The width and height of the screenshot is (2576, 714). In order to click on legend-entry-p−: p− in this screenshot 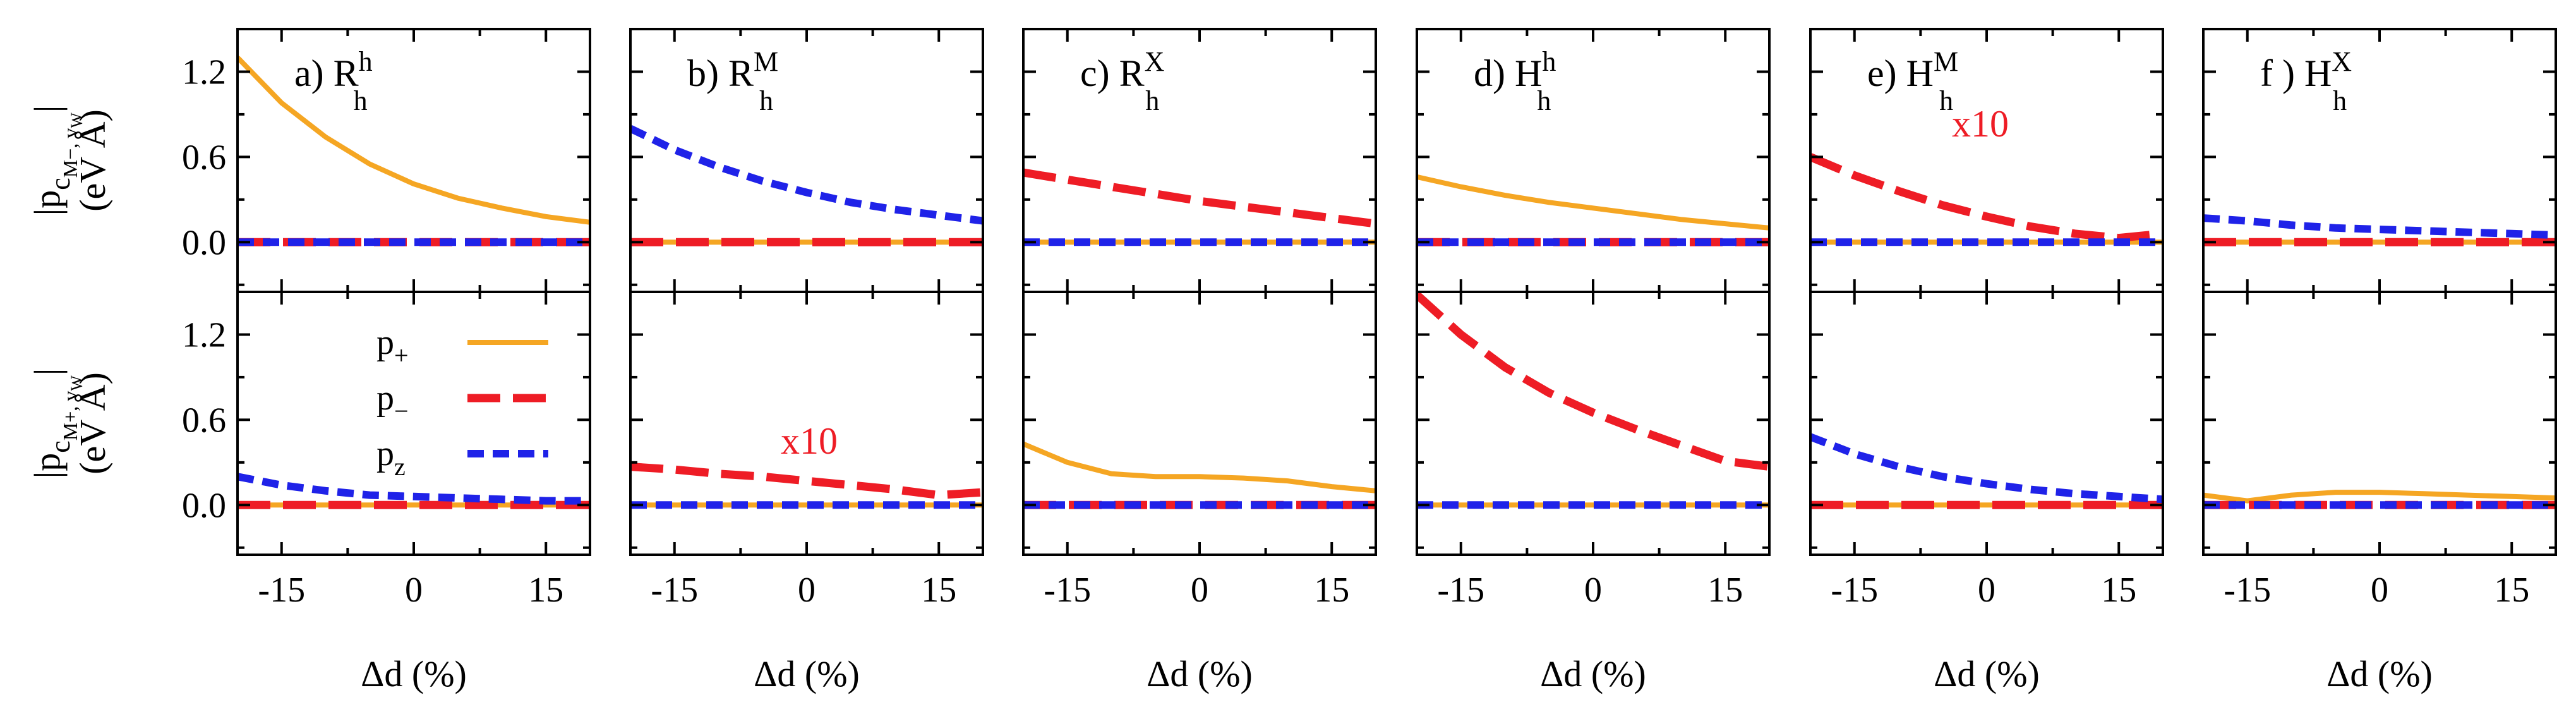, I will do `click(462, 401)`.